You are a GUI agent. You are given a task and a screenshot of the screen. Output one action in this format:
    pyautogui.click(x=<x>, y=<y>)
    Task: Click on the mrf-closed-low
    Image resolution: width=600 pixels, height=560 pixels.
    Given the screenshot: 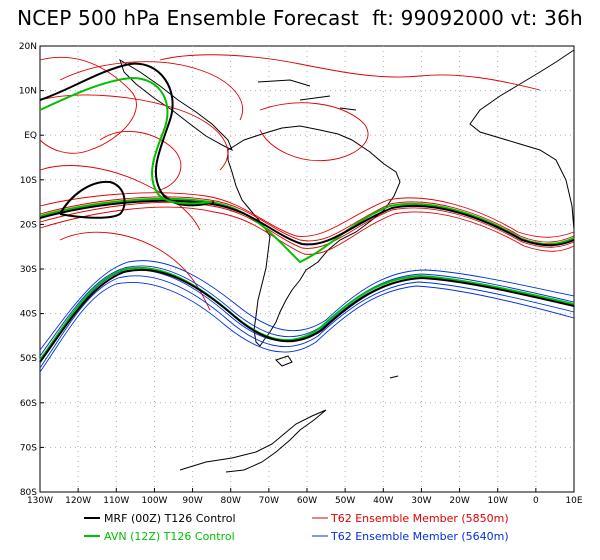 What is the action you would take?
    pyautogui.click(x=92, y=199)
    